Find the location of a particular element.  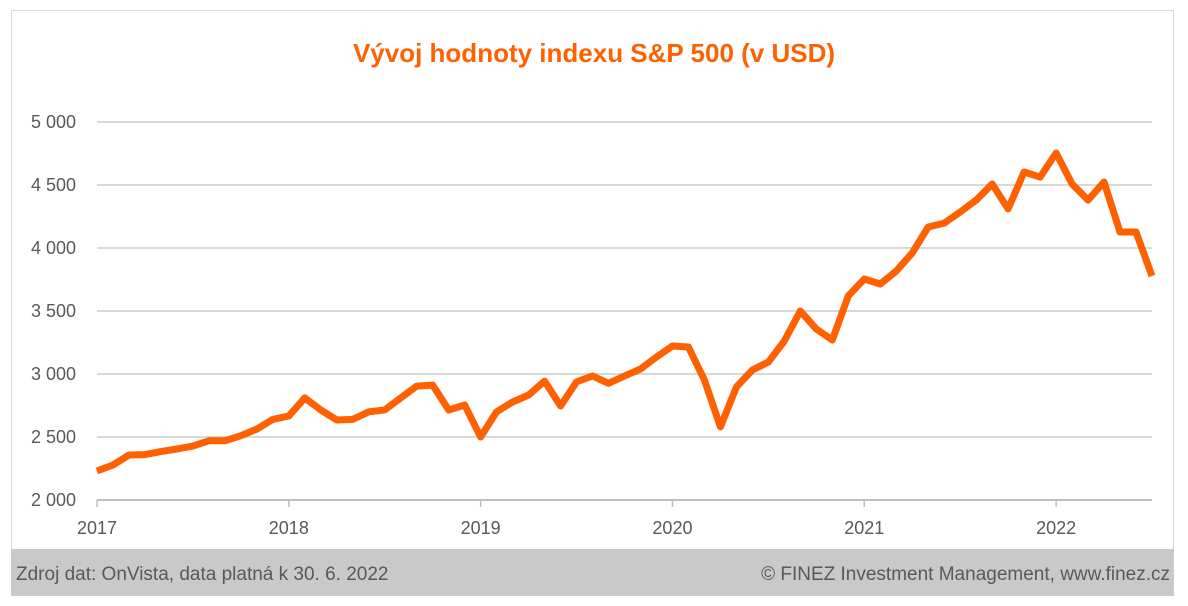

x-tick-label: 2021 is located at coordinates (864, 528).